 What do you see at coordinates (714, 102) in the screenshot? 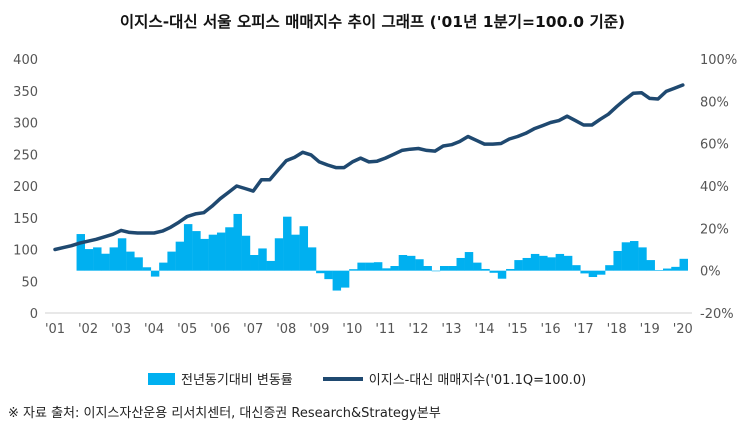
I see `y-right-tick-label: 80%` at bounding box center [714, 102].